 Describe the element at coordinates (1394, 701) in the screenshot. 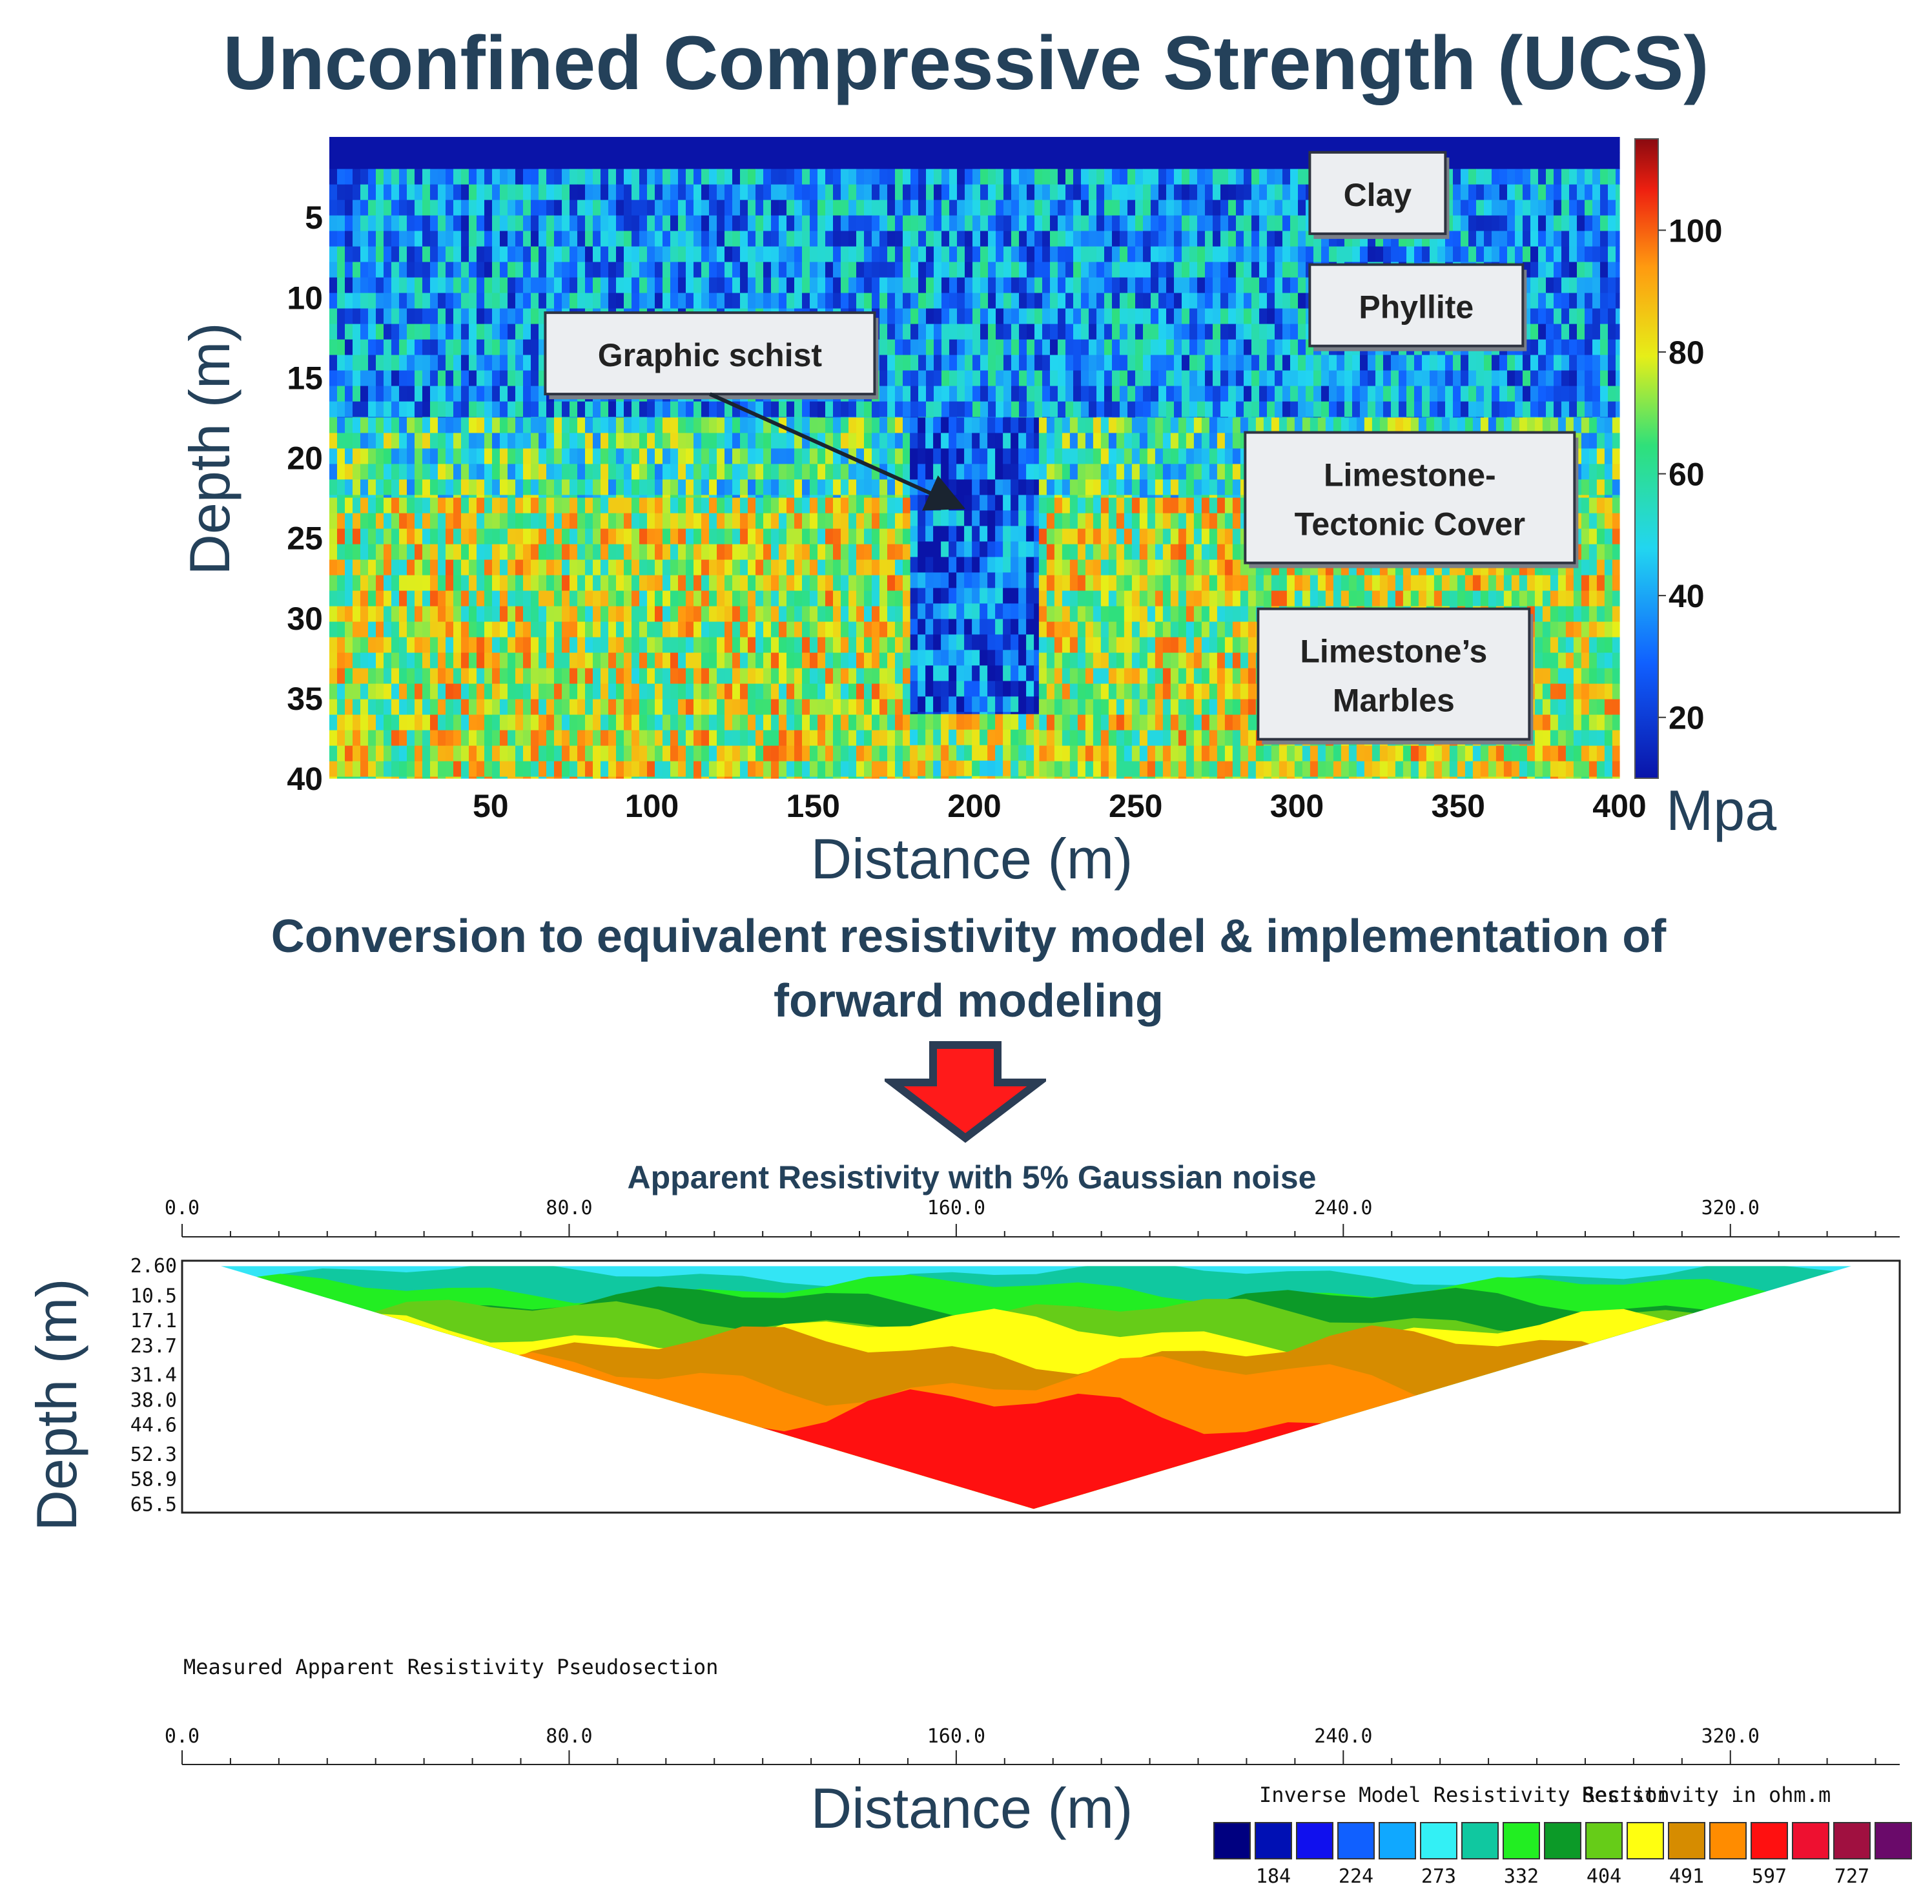

I see `annotation-label: Marbles` at that location.